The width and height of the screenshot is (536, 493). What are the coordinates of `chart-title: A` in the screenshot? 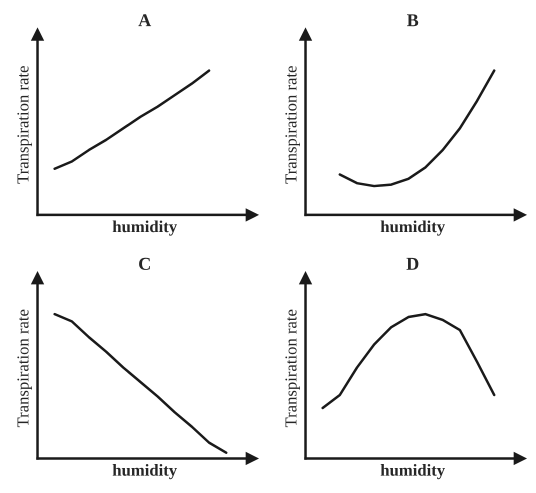 It's located at (145, 20).